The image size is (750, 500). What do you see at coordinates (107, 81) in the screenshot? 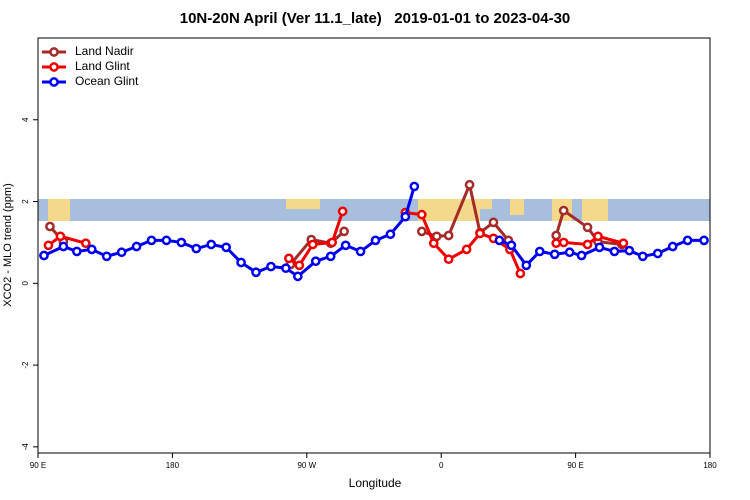
I see `legend-label: Ocean Glint` at bounding box center [107, 81].